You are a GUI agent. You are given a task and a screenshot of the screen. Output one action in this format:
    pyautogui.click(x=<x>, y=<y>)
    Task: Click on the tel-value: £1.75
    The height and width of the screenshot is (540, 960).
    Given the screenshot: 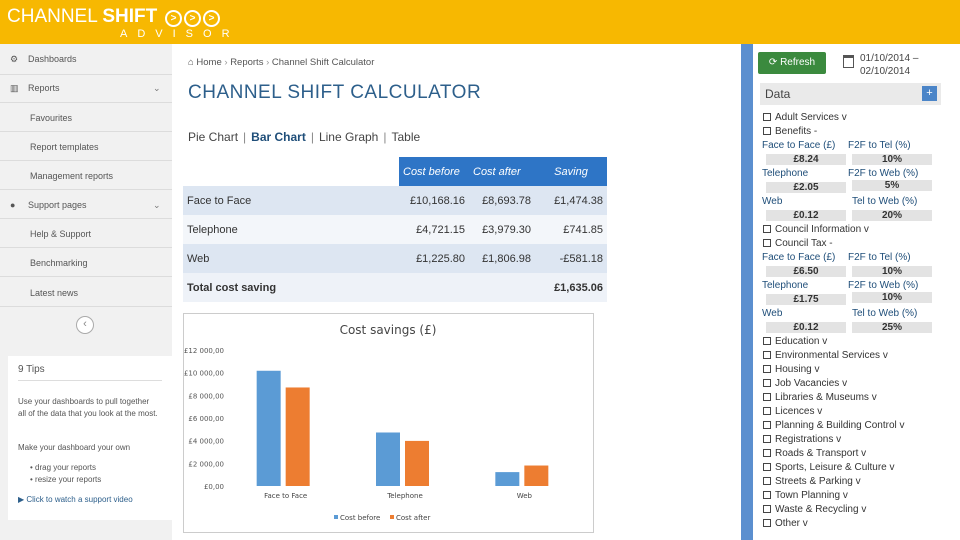 What is the action you would take?
    pyautogui.click(x=806, y=299)
    